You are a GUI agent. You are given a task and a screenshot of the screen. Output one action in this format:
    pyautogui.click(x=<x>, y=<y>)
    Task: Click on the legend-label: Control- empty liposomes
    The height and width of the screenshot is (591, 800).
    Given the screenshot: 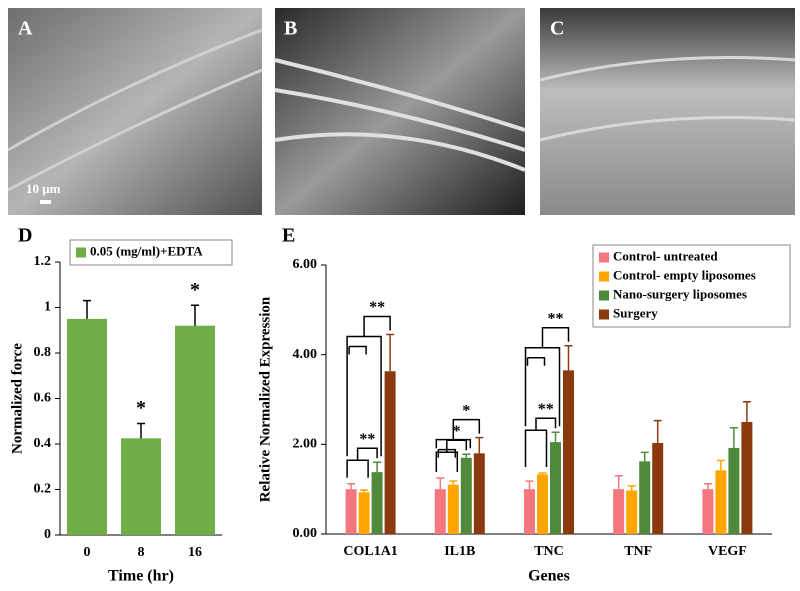 What is the action you would take?
    pyautogui.click(x=684, y=274)
    